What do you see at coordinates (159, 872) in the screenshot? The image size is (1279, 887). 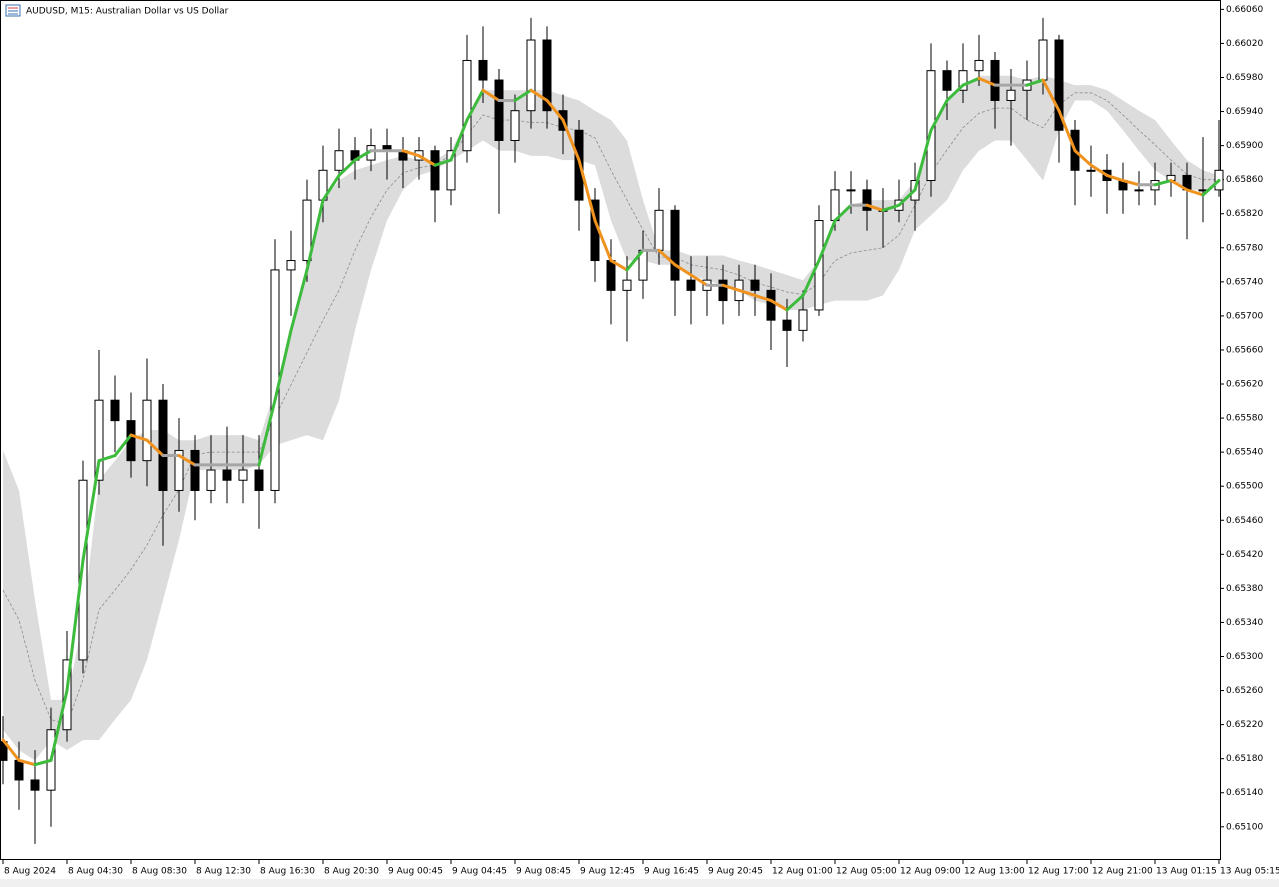 I see `x-tick-label: 8 Aug 08:30` at bounding box center [159, 872].